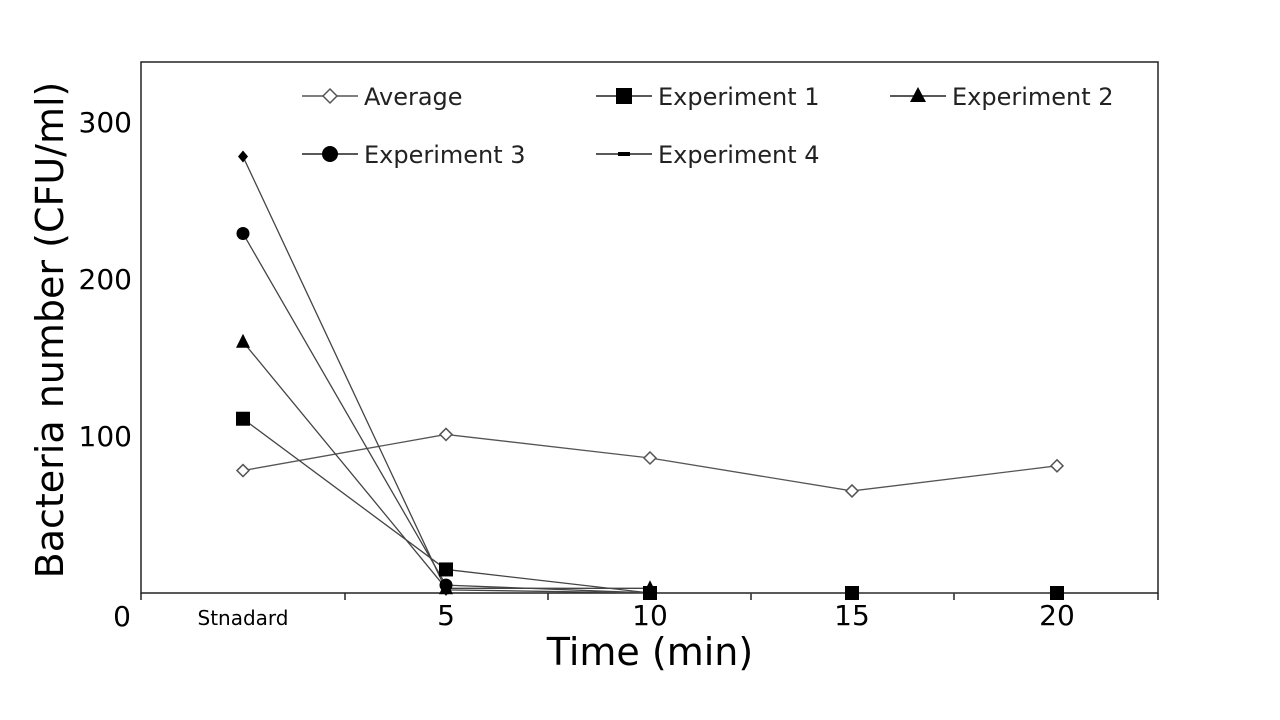  What do you see at coordinates (105, 436) in the screenshot?
I see `y-tick-label: 100` at bounding box center [105, 436].